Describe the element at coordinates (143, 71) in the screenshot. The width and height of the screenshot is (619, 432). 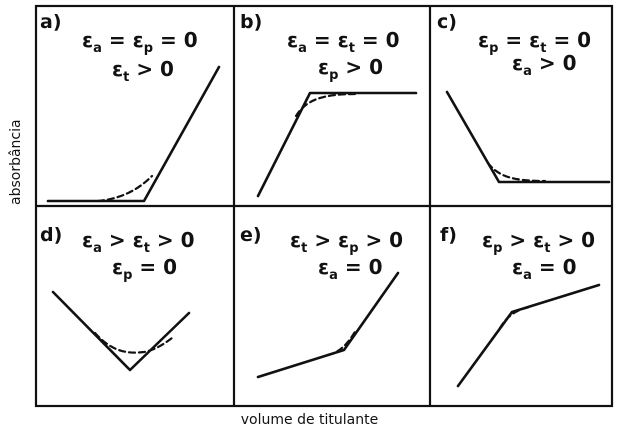
I see `condition-line-2: εt > 0` at that location.